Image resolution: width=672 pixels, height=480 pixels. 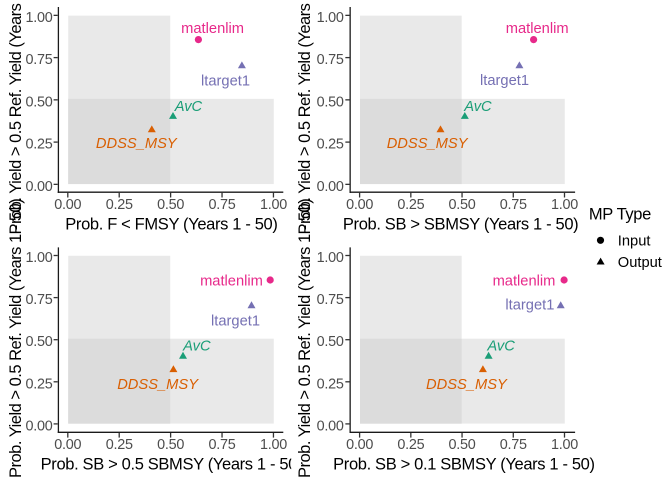 What do you see at coordinates (640, 263) in the screenshot?
I see `svg-text: Output` at bounding box center [640, 263].